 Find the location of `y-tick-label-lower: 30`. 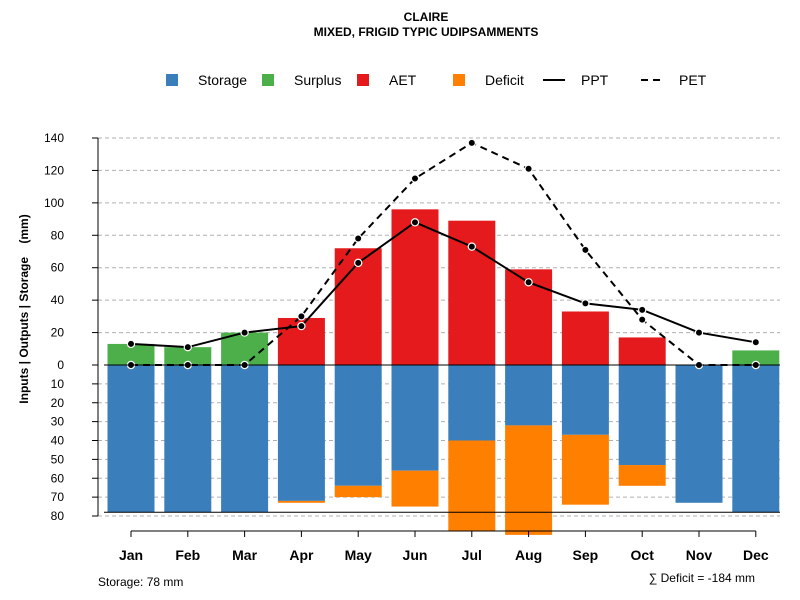

y-tick-label-lower: 30 is located at coordinates (58, 422).